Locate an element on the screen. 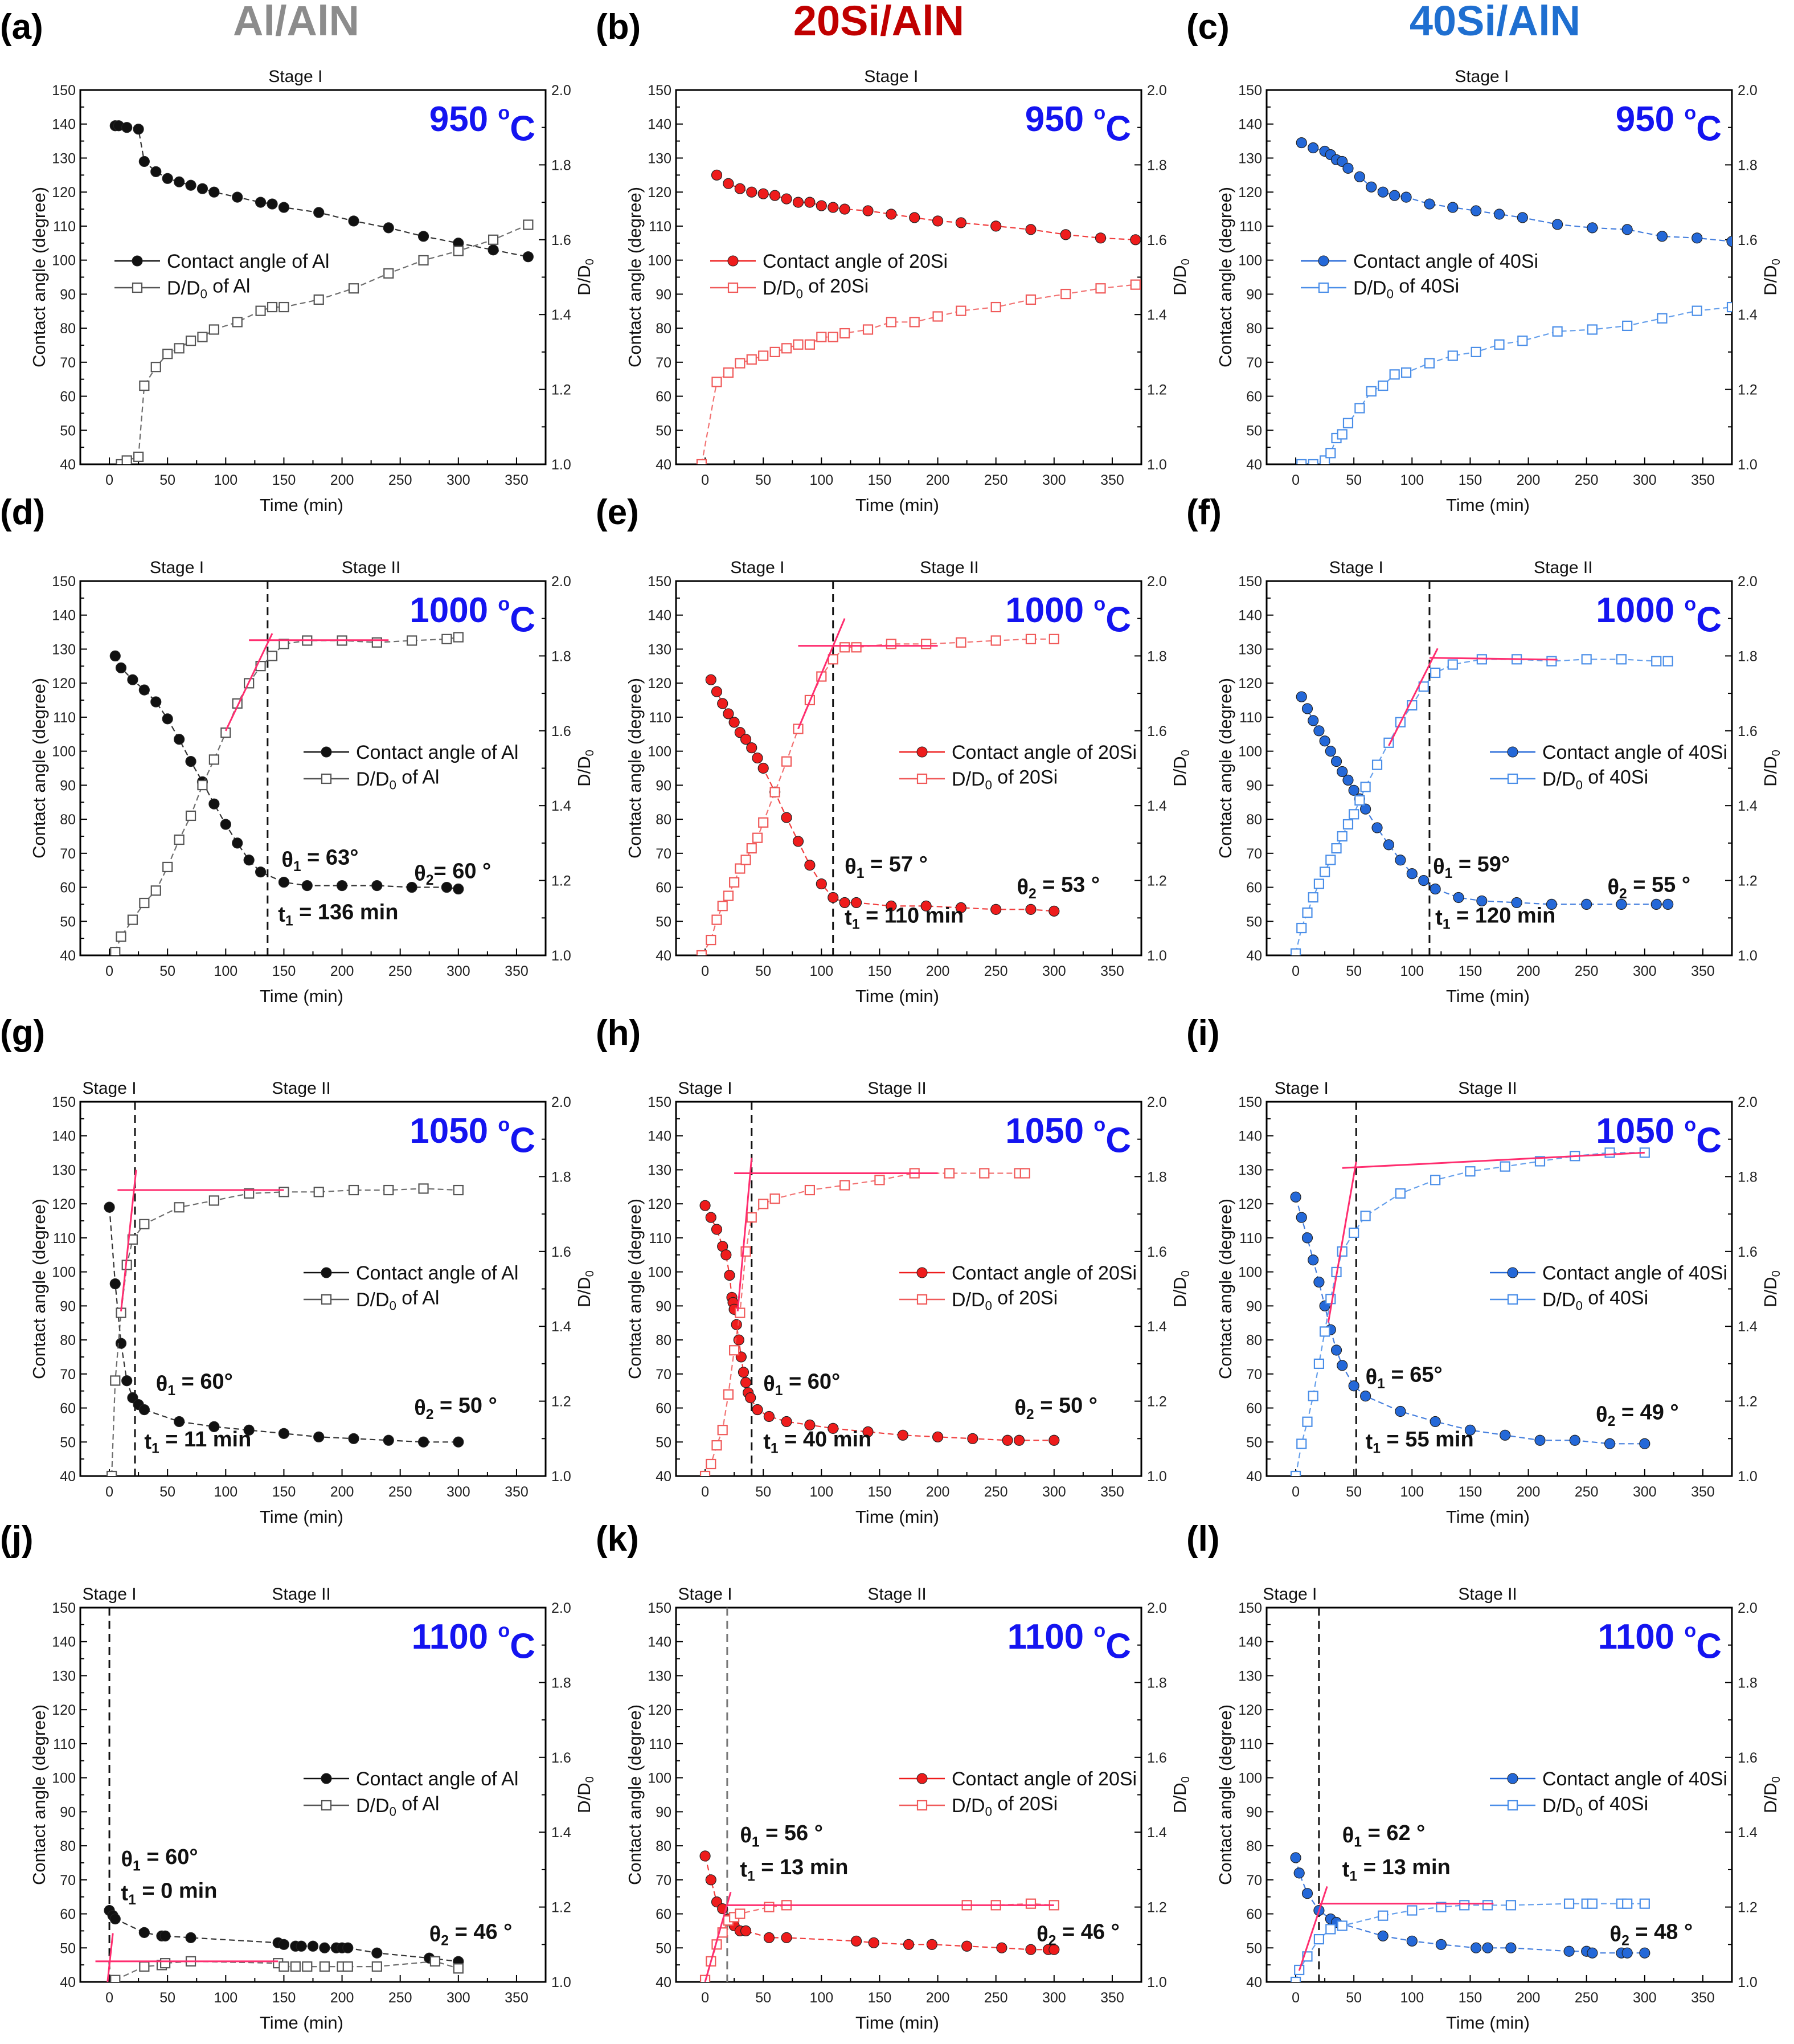 Image resolution: width=1794 pixels, height=2044 pixels. x-tick-label: 50 is located at coordinates (763, 1998).